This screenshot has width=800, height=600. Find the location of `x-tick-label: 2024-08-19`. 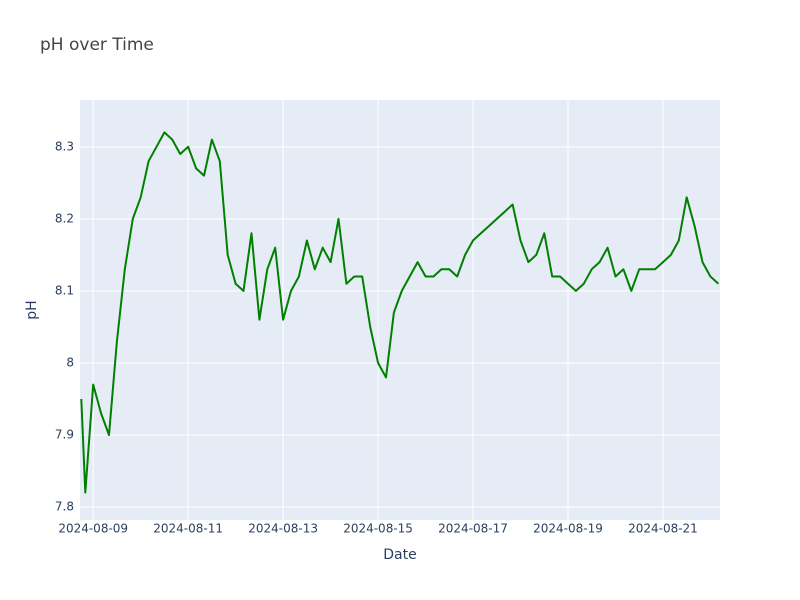

x-tick-label: 2024-08-19 is located at coordinates (568, 529).